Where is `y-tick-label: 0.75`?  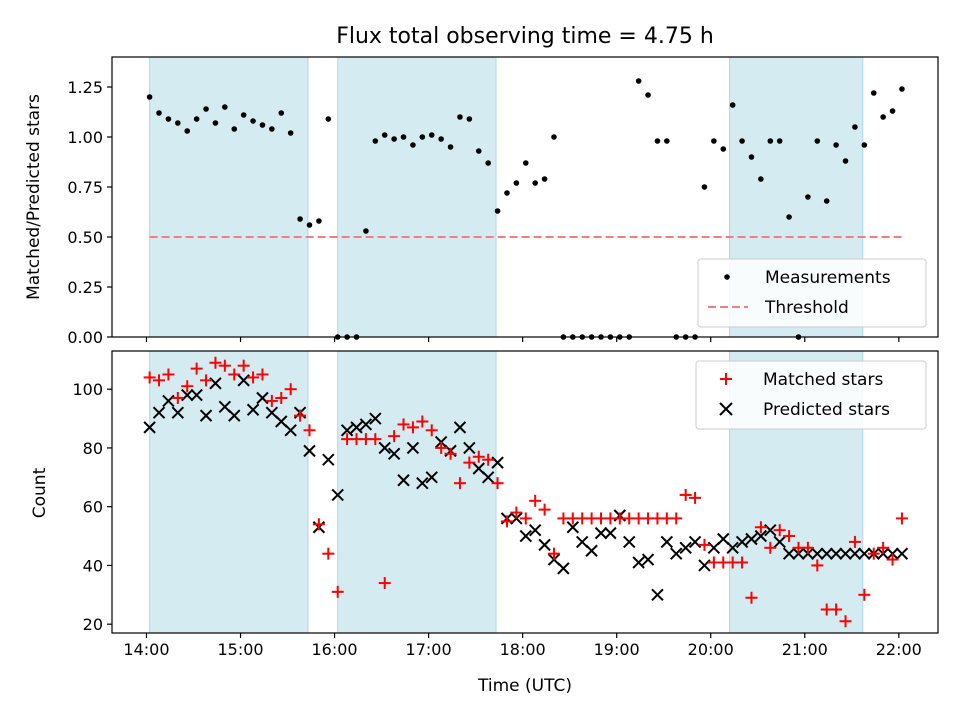
y-tick-label: 0.75 is located at coordinates (85, 187).